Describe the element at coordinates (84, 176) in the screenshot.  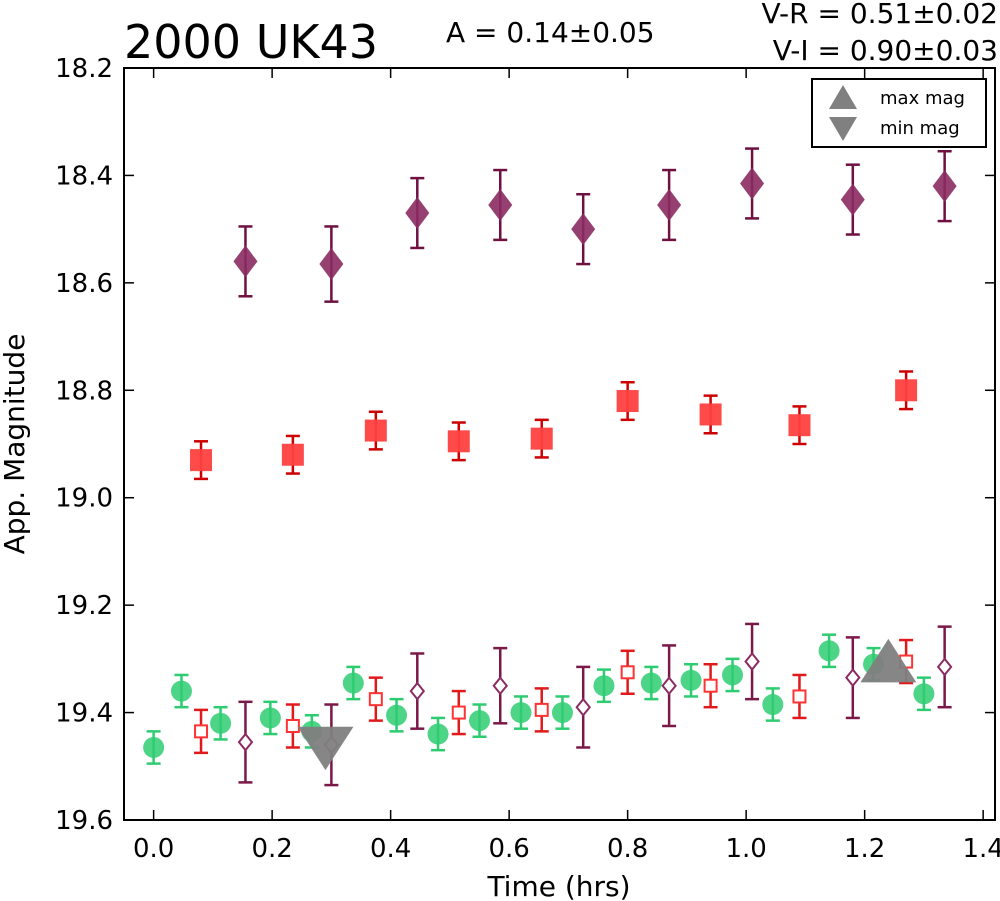
I see `y-tick-label: 18.4` at that location.